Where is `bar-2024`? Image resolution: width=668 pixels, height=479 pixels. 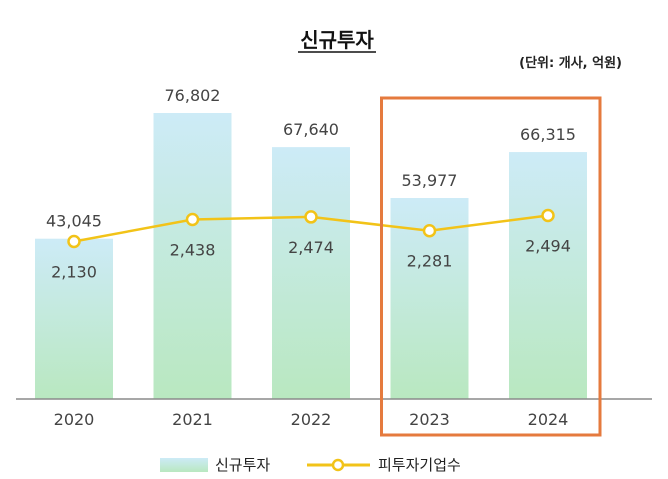 bar-2024 is located at coordinates (548, 275).